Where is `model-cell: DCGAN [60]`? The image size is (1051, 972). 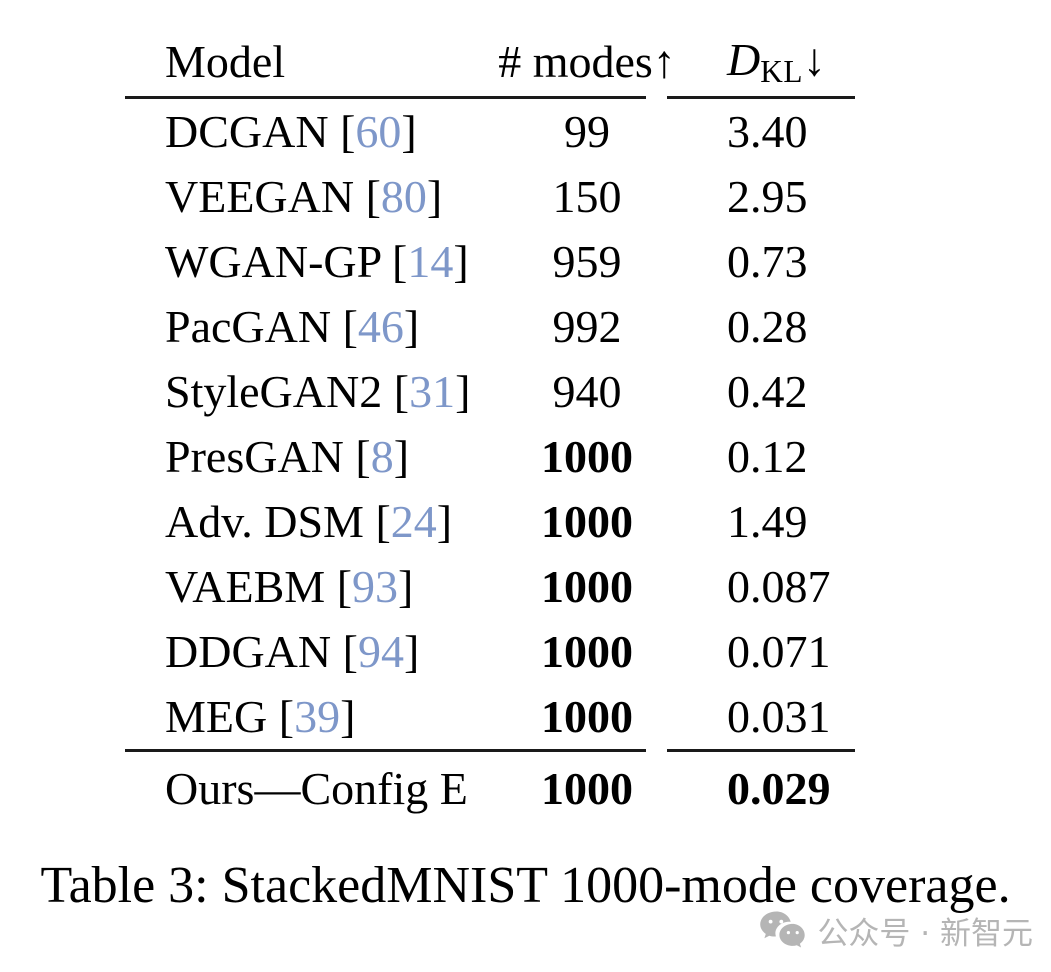
model-cell: DCGAN [60] is located at coordinates (300, 131).